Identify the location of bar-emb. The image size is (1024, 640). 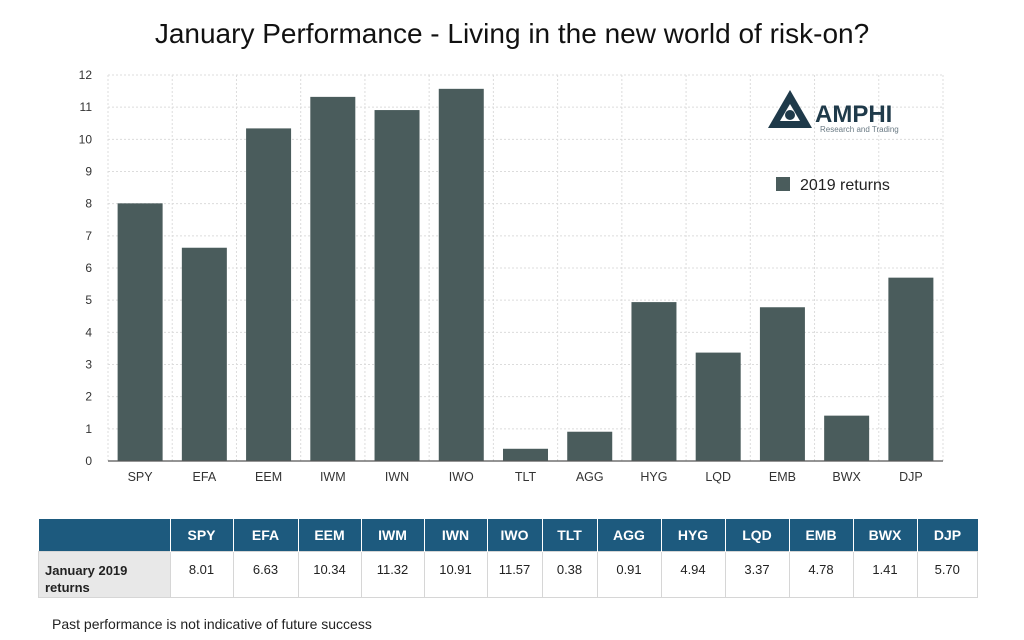
(782, 384).